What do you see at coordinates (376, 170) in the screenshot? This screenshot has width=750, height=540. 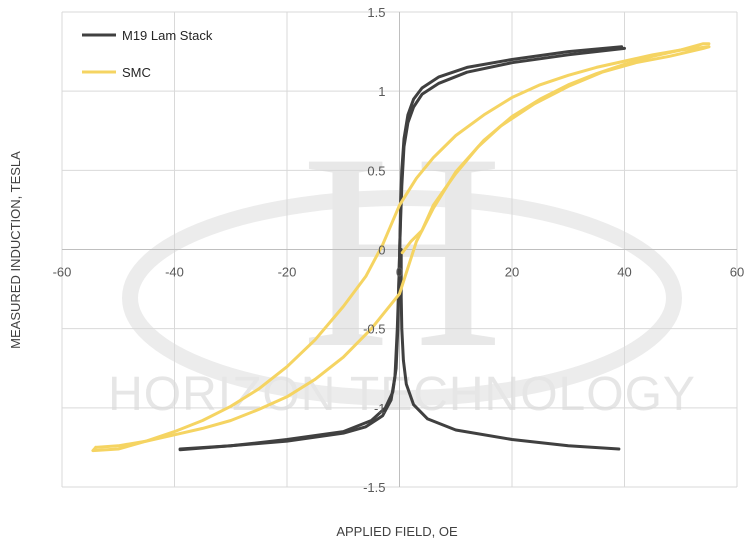 I see `y-tick-label: 0.5` at bounding box center [376, 170].